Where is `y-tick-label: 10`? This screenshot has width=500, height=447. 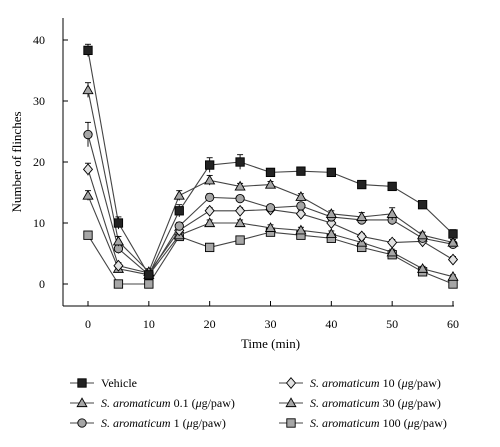 y-tick-label: 10 is located at coordinates (39, 223).